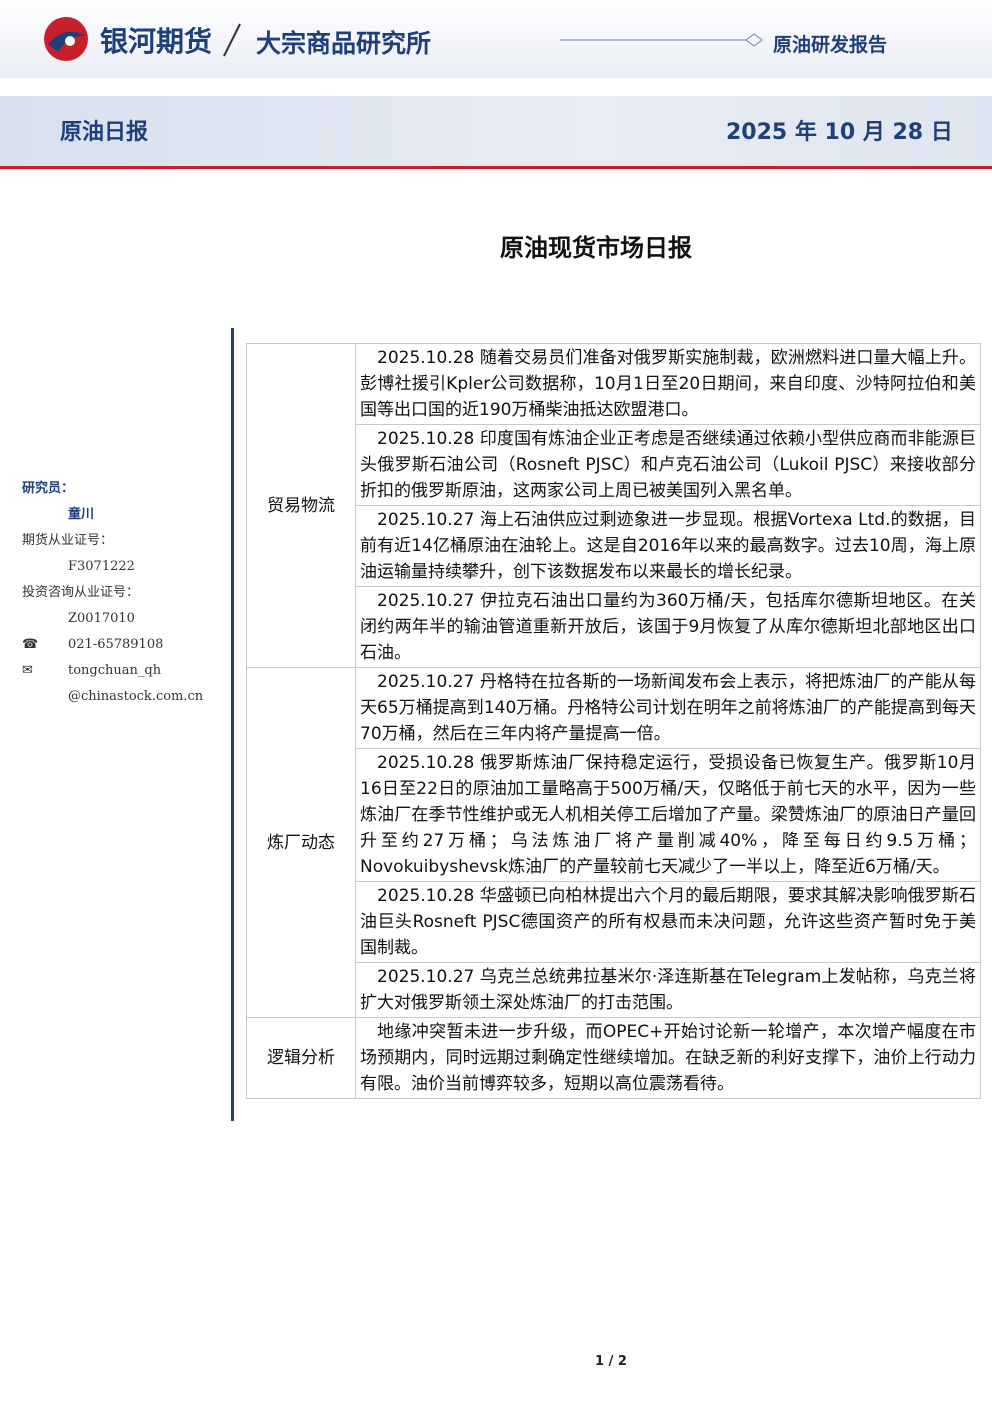  I want to click on deco-line, so click(661, 40).